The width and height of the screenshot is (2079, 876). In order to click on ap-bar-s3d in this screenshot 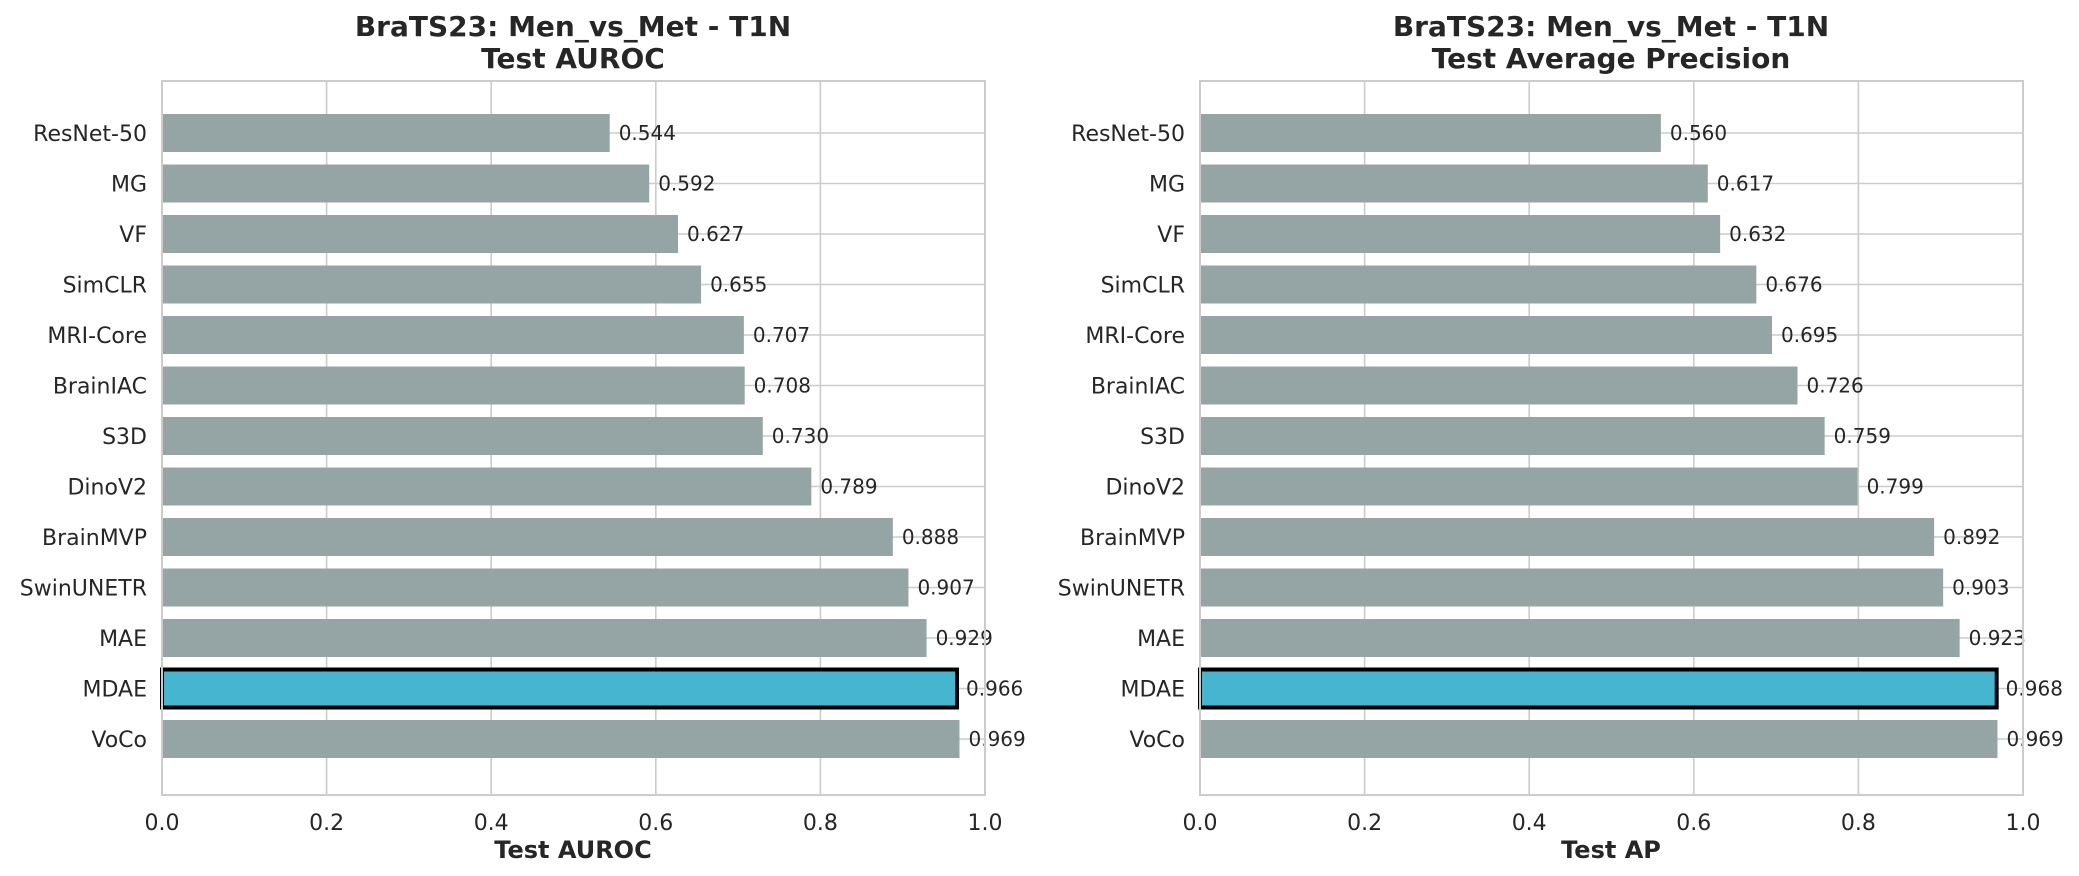, I will do `click(1512, 436)`.